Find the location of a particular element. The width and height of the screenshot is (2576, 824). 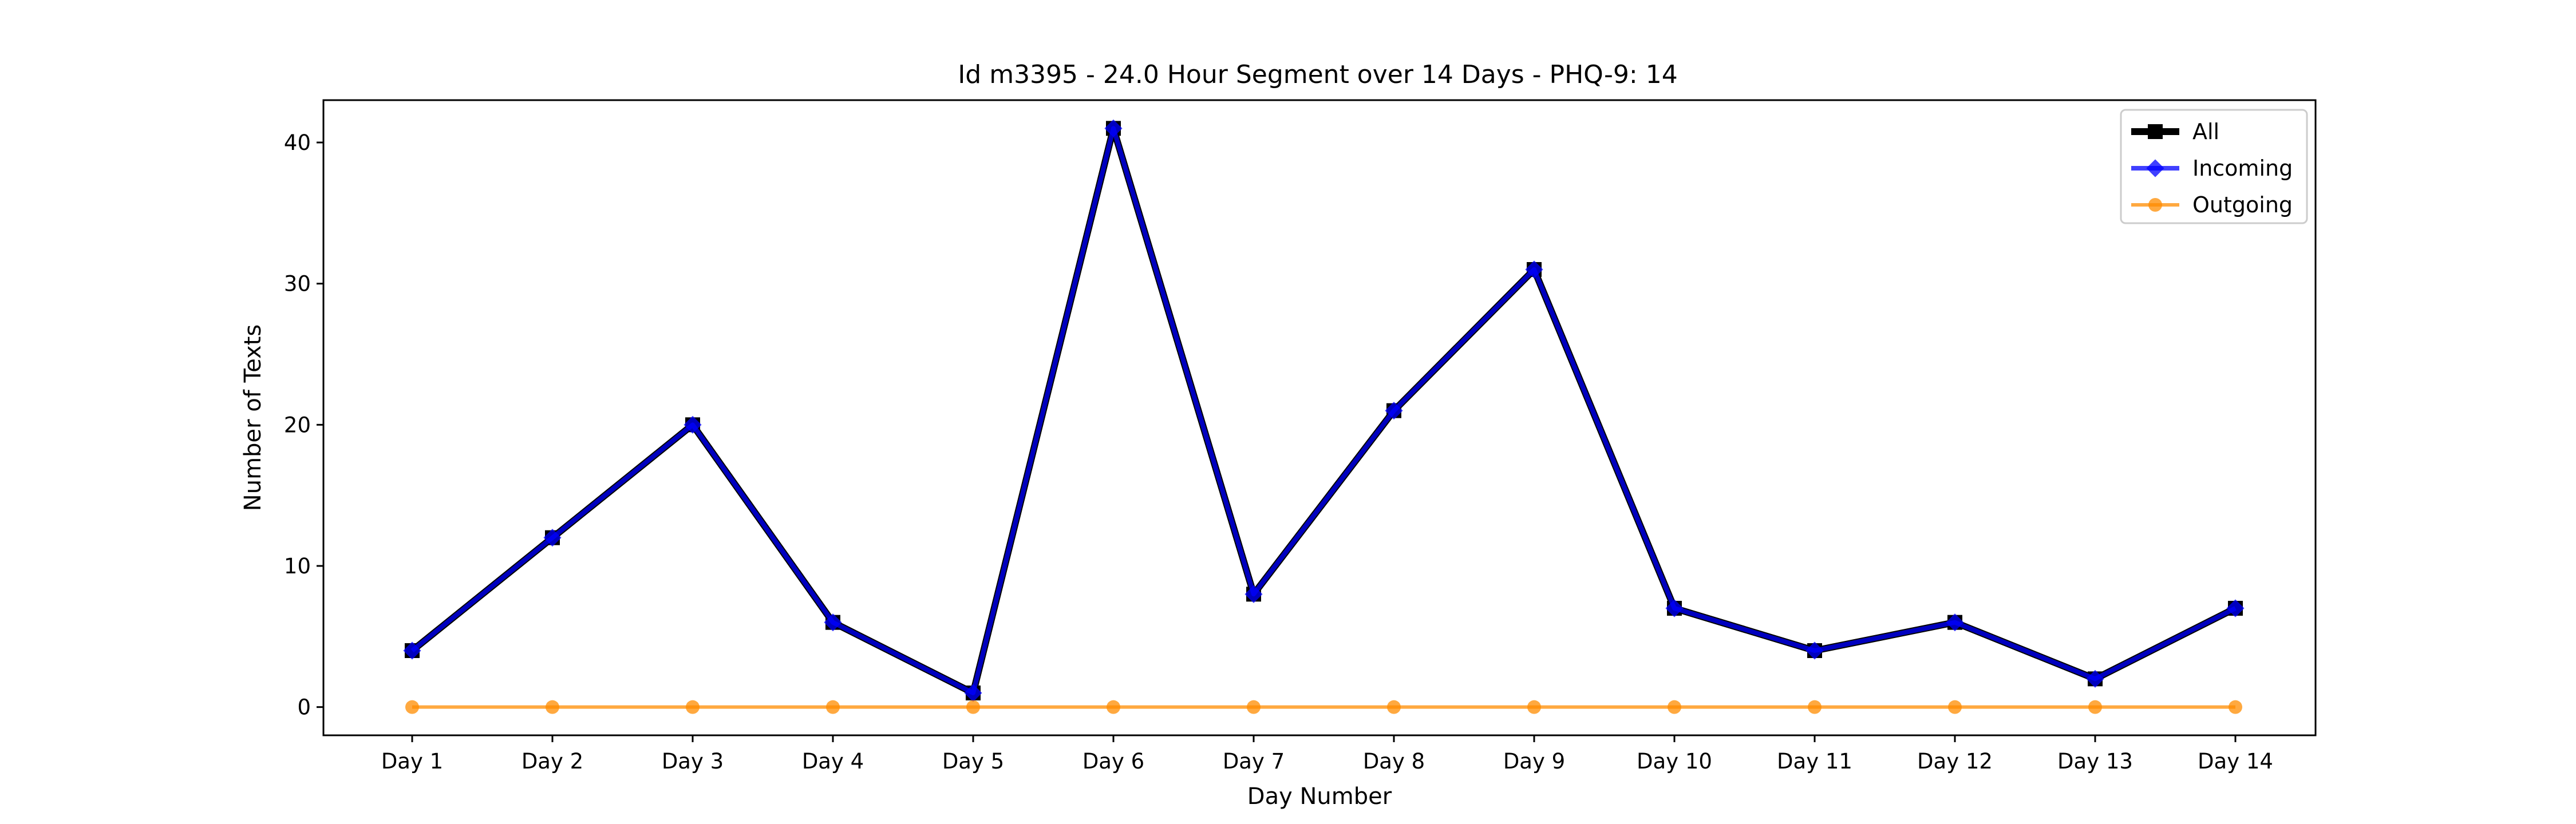

x-axis-label: Day Number is located at coordinates (1319, 796).